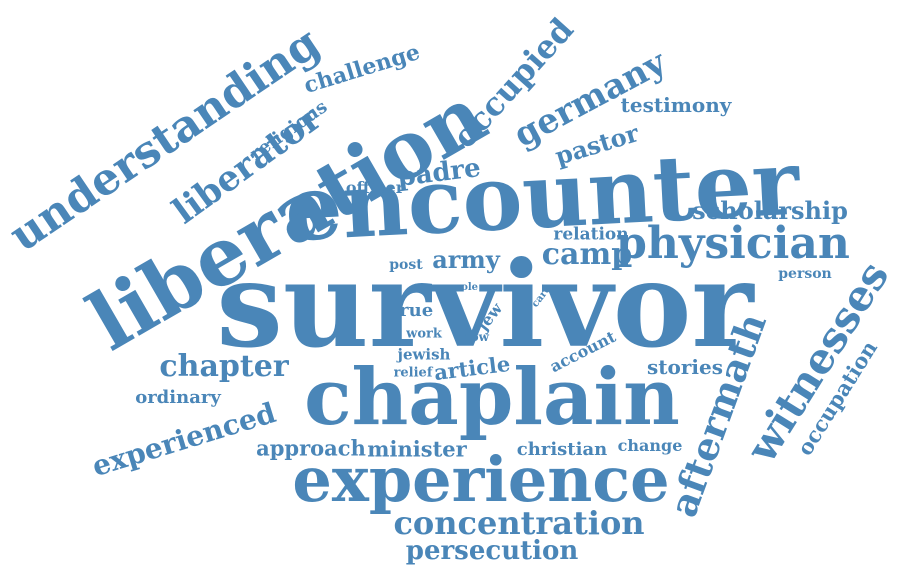 This screenshot has height=570, width=900. Describe the element at coordinates (424, 334) in the screenshot. I see `word-work: work` at that location.